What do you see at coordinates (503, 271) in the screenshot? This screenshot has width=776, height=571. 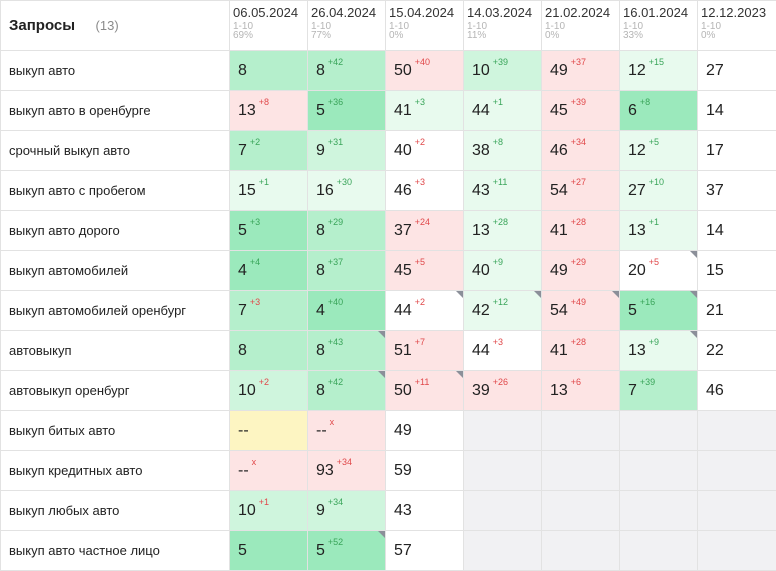 I see `position-cell: 40+9` at bounding box center [503, 271].